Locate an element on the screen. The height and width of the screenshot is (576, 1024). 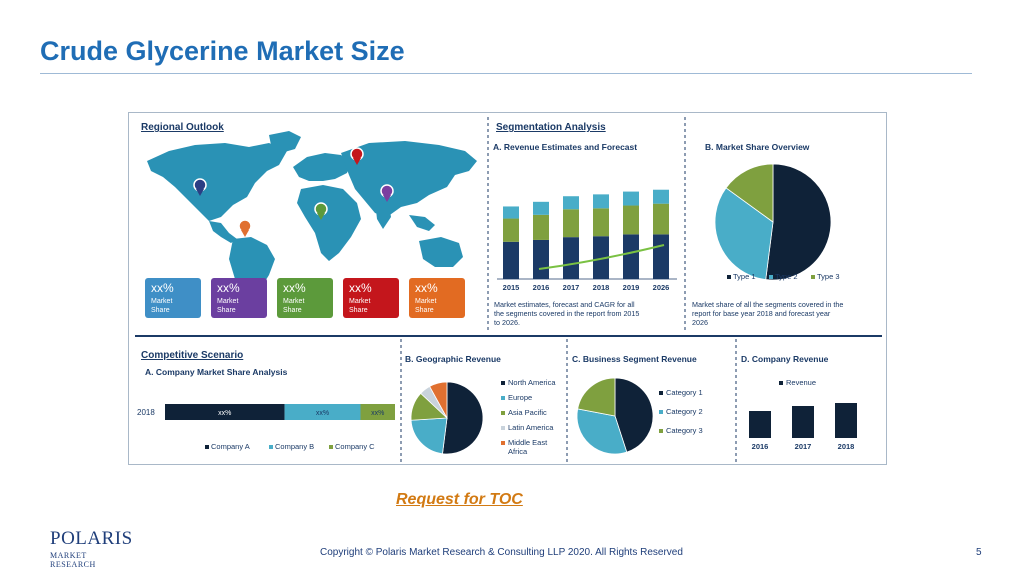
revenue-year-label: 2018 is located at coordinates (601, 287).